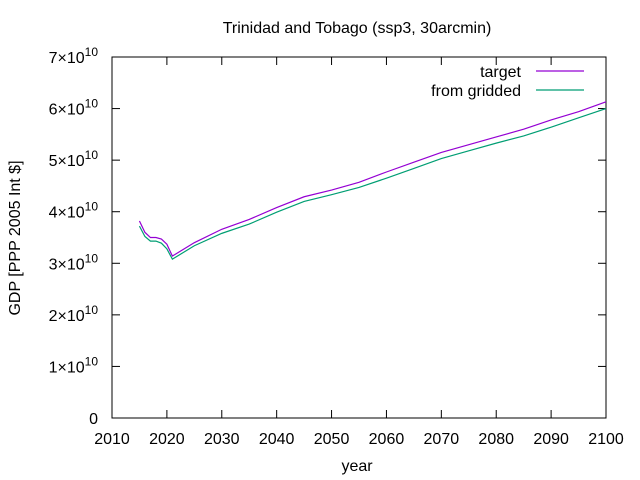 The width and height of the screenshot is (640, 480). What do you see at coordinates (15, 237) in the screenshot?
I see `y-axis-label: GDP [PPP 2005 Int $]` at bounding box center [15, 237].